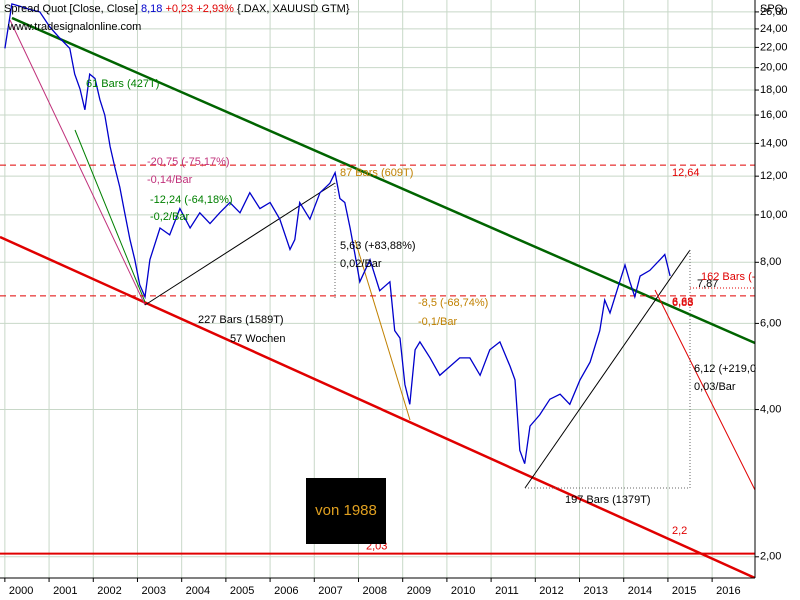 Image resolution: width=800 pixels, height=600 pixels. What do you see at coordinates (170, 180) in the screenshot?
I see `annotation: -0,14/Bar` at bounding box center [170, 180].